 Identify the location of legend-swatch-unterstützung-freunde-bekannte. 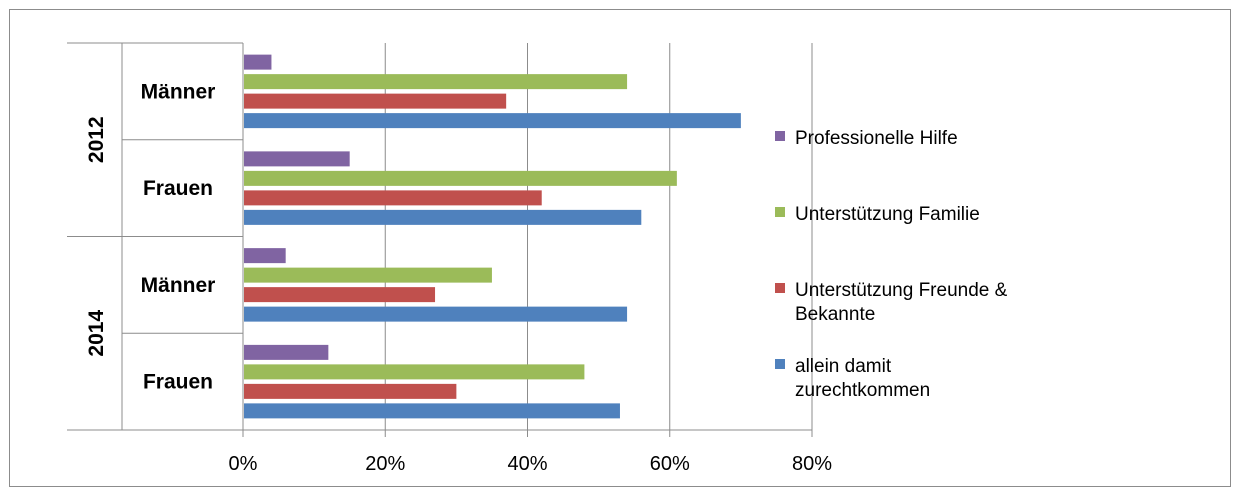
(780, 288).